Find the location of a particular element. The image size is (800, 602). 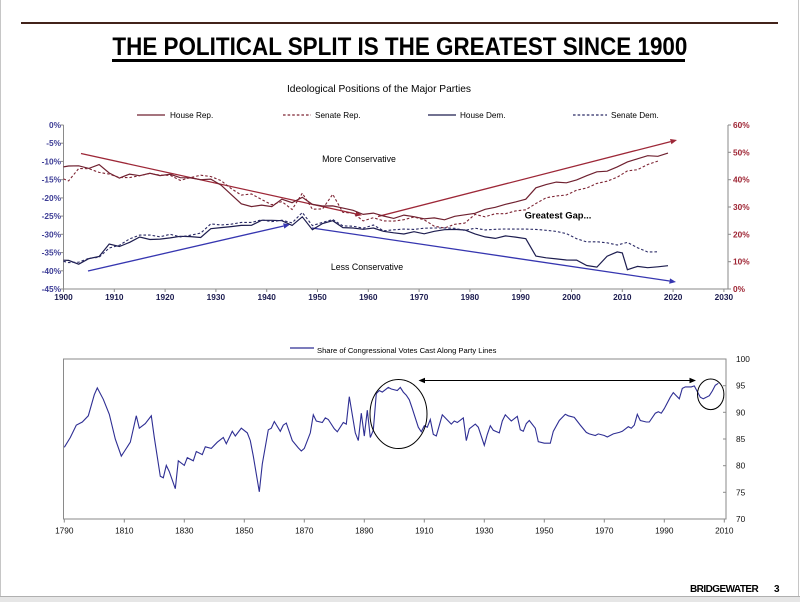

svg-text: 70 is located at coordinates (741, 519).